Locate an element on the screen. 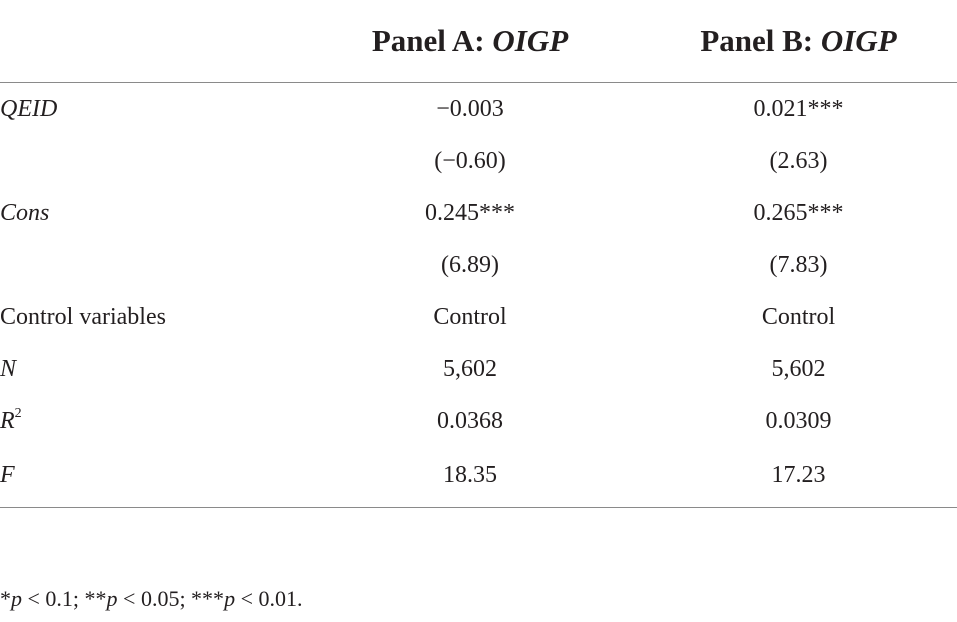  table-row: Control variables Control Control is located at coordinates (478, 317).